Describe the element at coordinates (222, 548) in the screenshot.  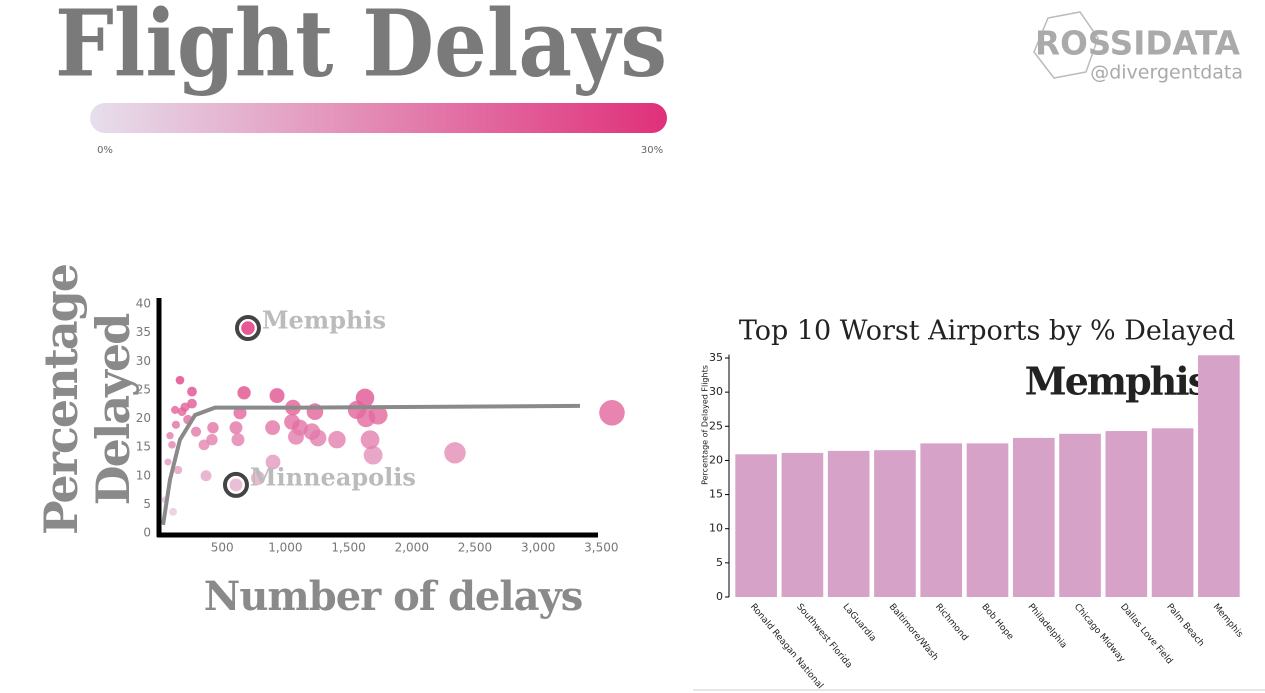
I see `x-tick-label: 500` at that location.